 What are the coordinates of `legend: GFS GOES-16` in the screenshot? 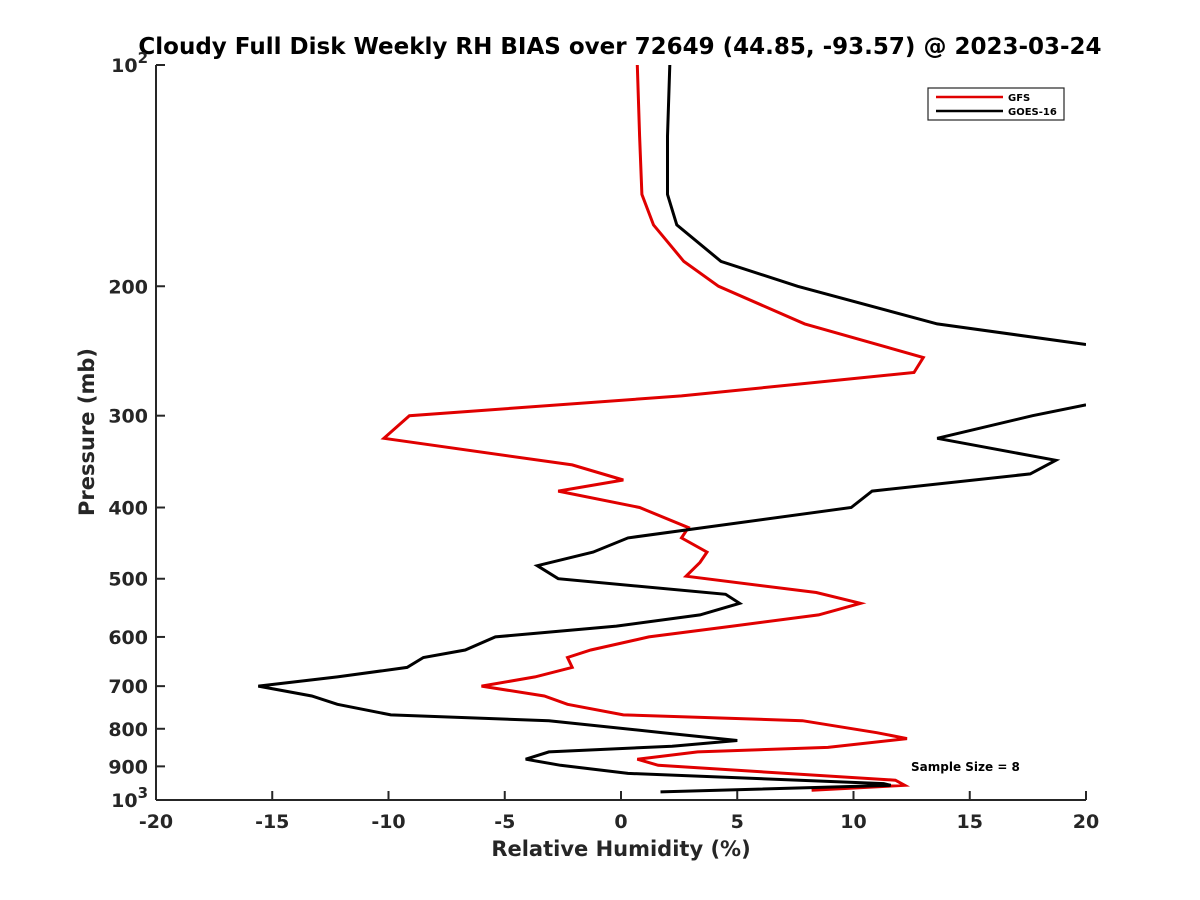 It's located at (996, 104).